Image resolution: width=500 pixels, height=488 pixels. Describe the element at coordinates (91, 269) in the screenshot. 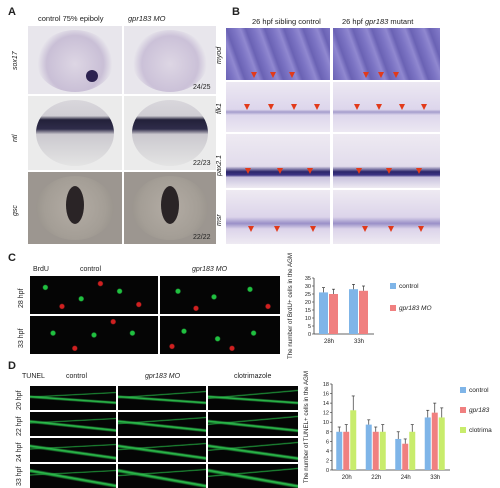

I see `panel-c-col1-header: control` at that location.